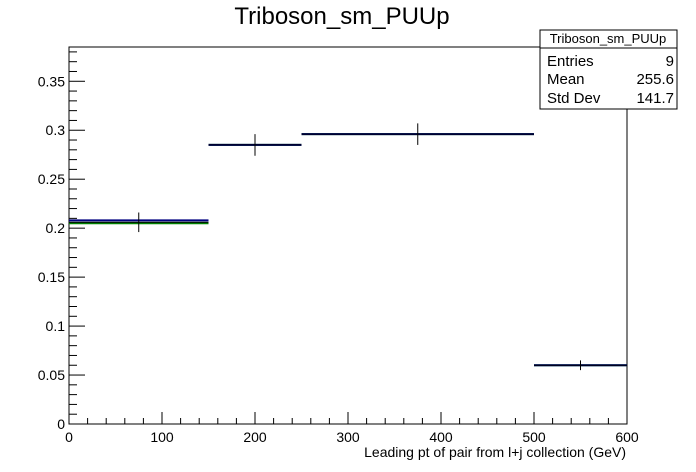 The height and width of the screenshot is (472, 696). Describe the element at coordinates (56, 130) in the screenshot. I see `y-tick-label: 0.3` at that location.